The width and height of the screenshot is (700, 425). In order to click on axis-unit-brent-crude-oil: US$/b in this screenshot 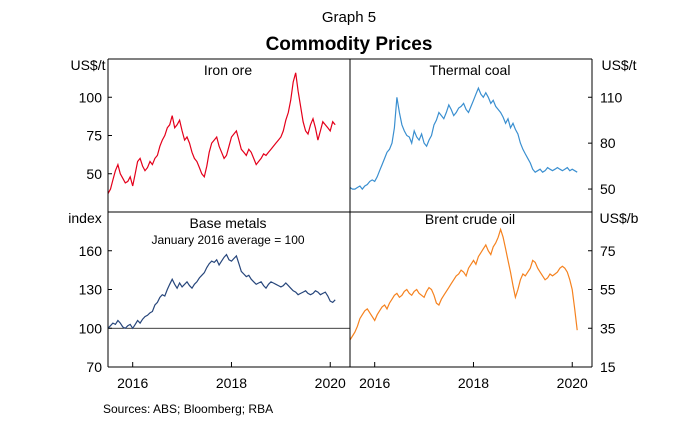, I will do `click(619, 218)`.